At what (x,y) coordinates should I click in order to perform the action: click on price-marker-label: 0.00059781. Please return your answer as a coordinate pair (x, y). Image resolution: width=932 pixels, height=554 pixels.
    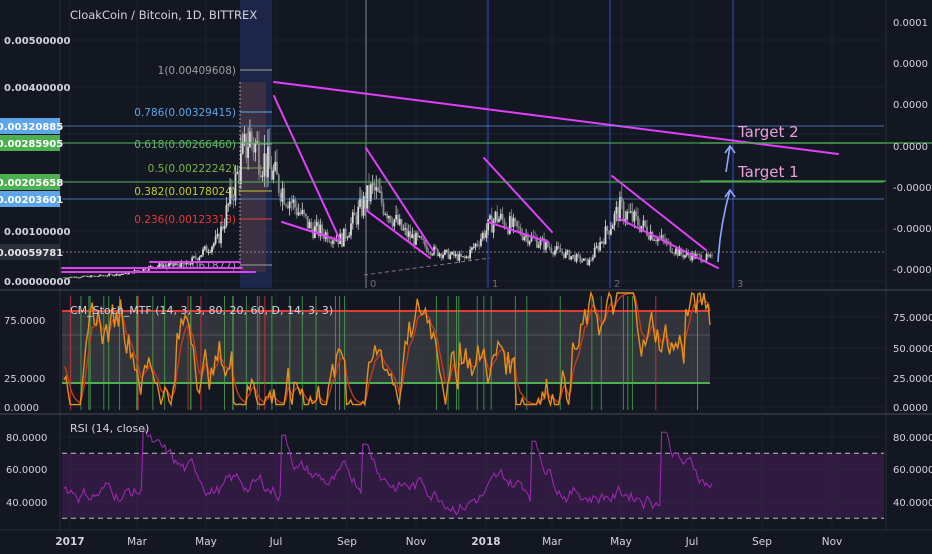
    Looking at the image, I should click on (31, 253).